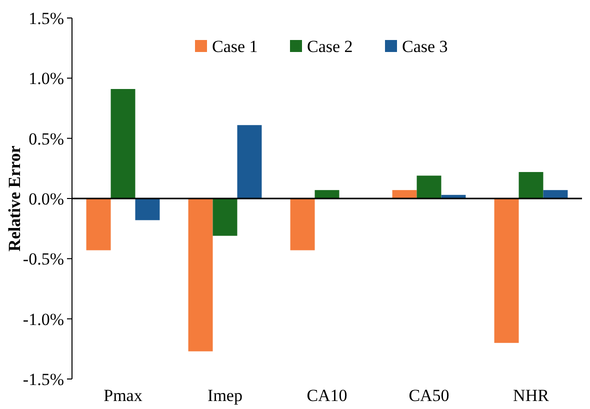 The image size is (590, 409). Describe the element at coordinates (425, 46) in the screenshot. I see `legend-label: Case 3` at that location.